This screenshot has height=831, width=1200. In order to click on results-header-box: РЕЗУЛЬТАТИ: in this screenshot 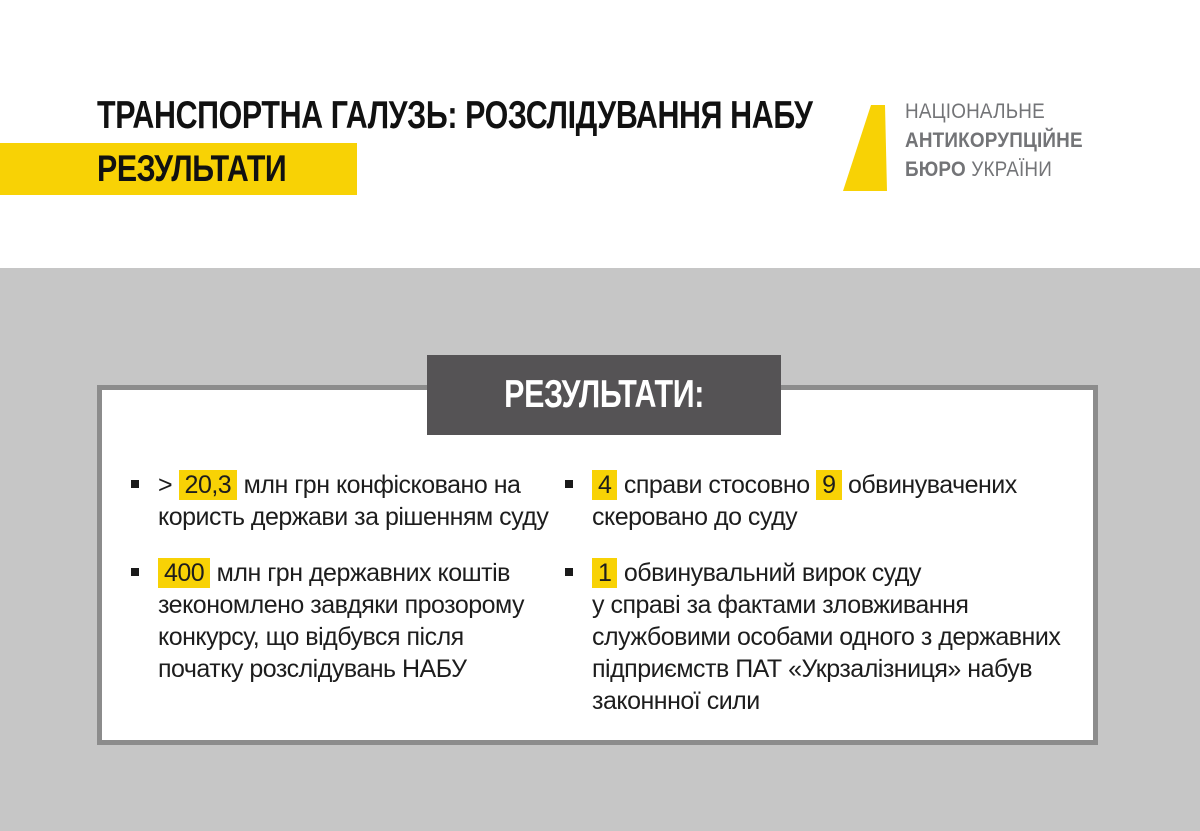, I will do `click(604, 395)`.